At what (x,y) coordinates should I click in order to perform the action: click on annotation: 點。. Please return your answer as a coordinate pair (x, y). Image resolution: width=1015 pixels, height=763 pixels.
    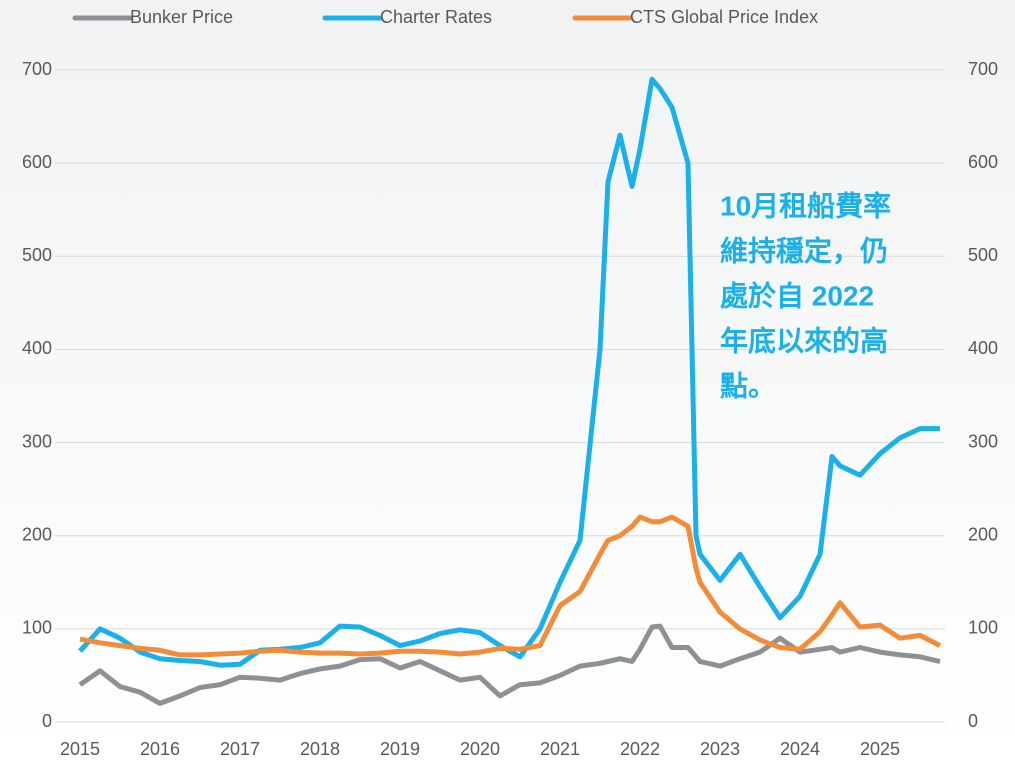
    Looking at the image, I should click on (748, 385).